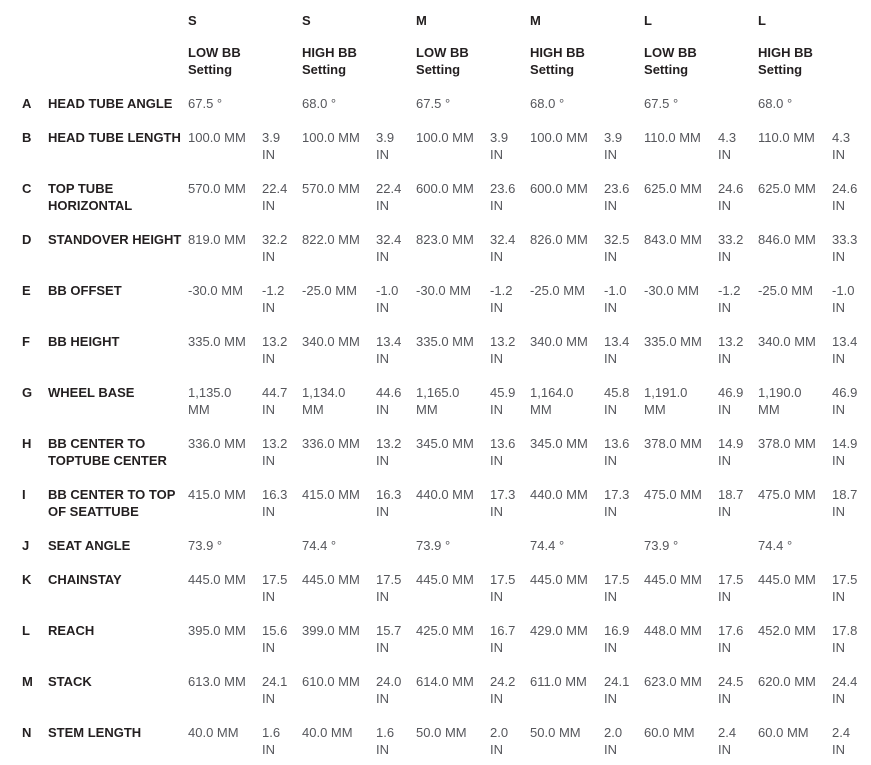 This screenshot has height=765, width=871. What do you see at coordinates (27, 443) in the screenshot?
I see `row-letter: H` at bounding box center [27, 443].